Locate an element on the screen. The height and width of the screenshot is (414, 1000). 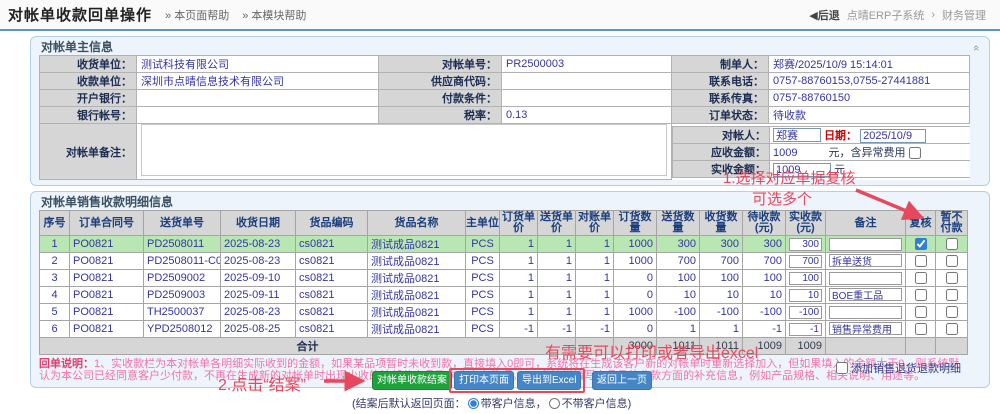
column-header: 序号 is located at coordinates (54, 223).